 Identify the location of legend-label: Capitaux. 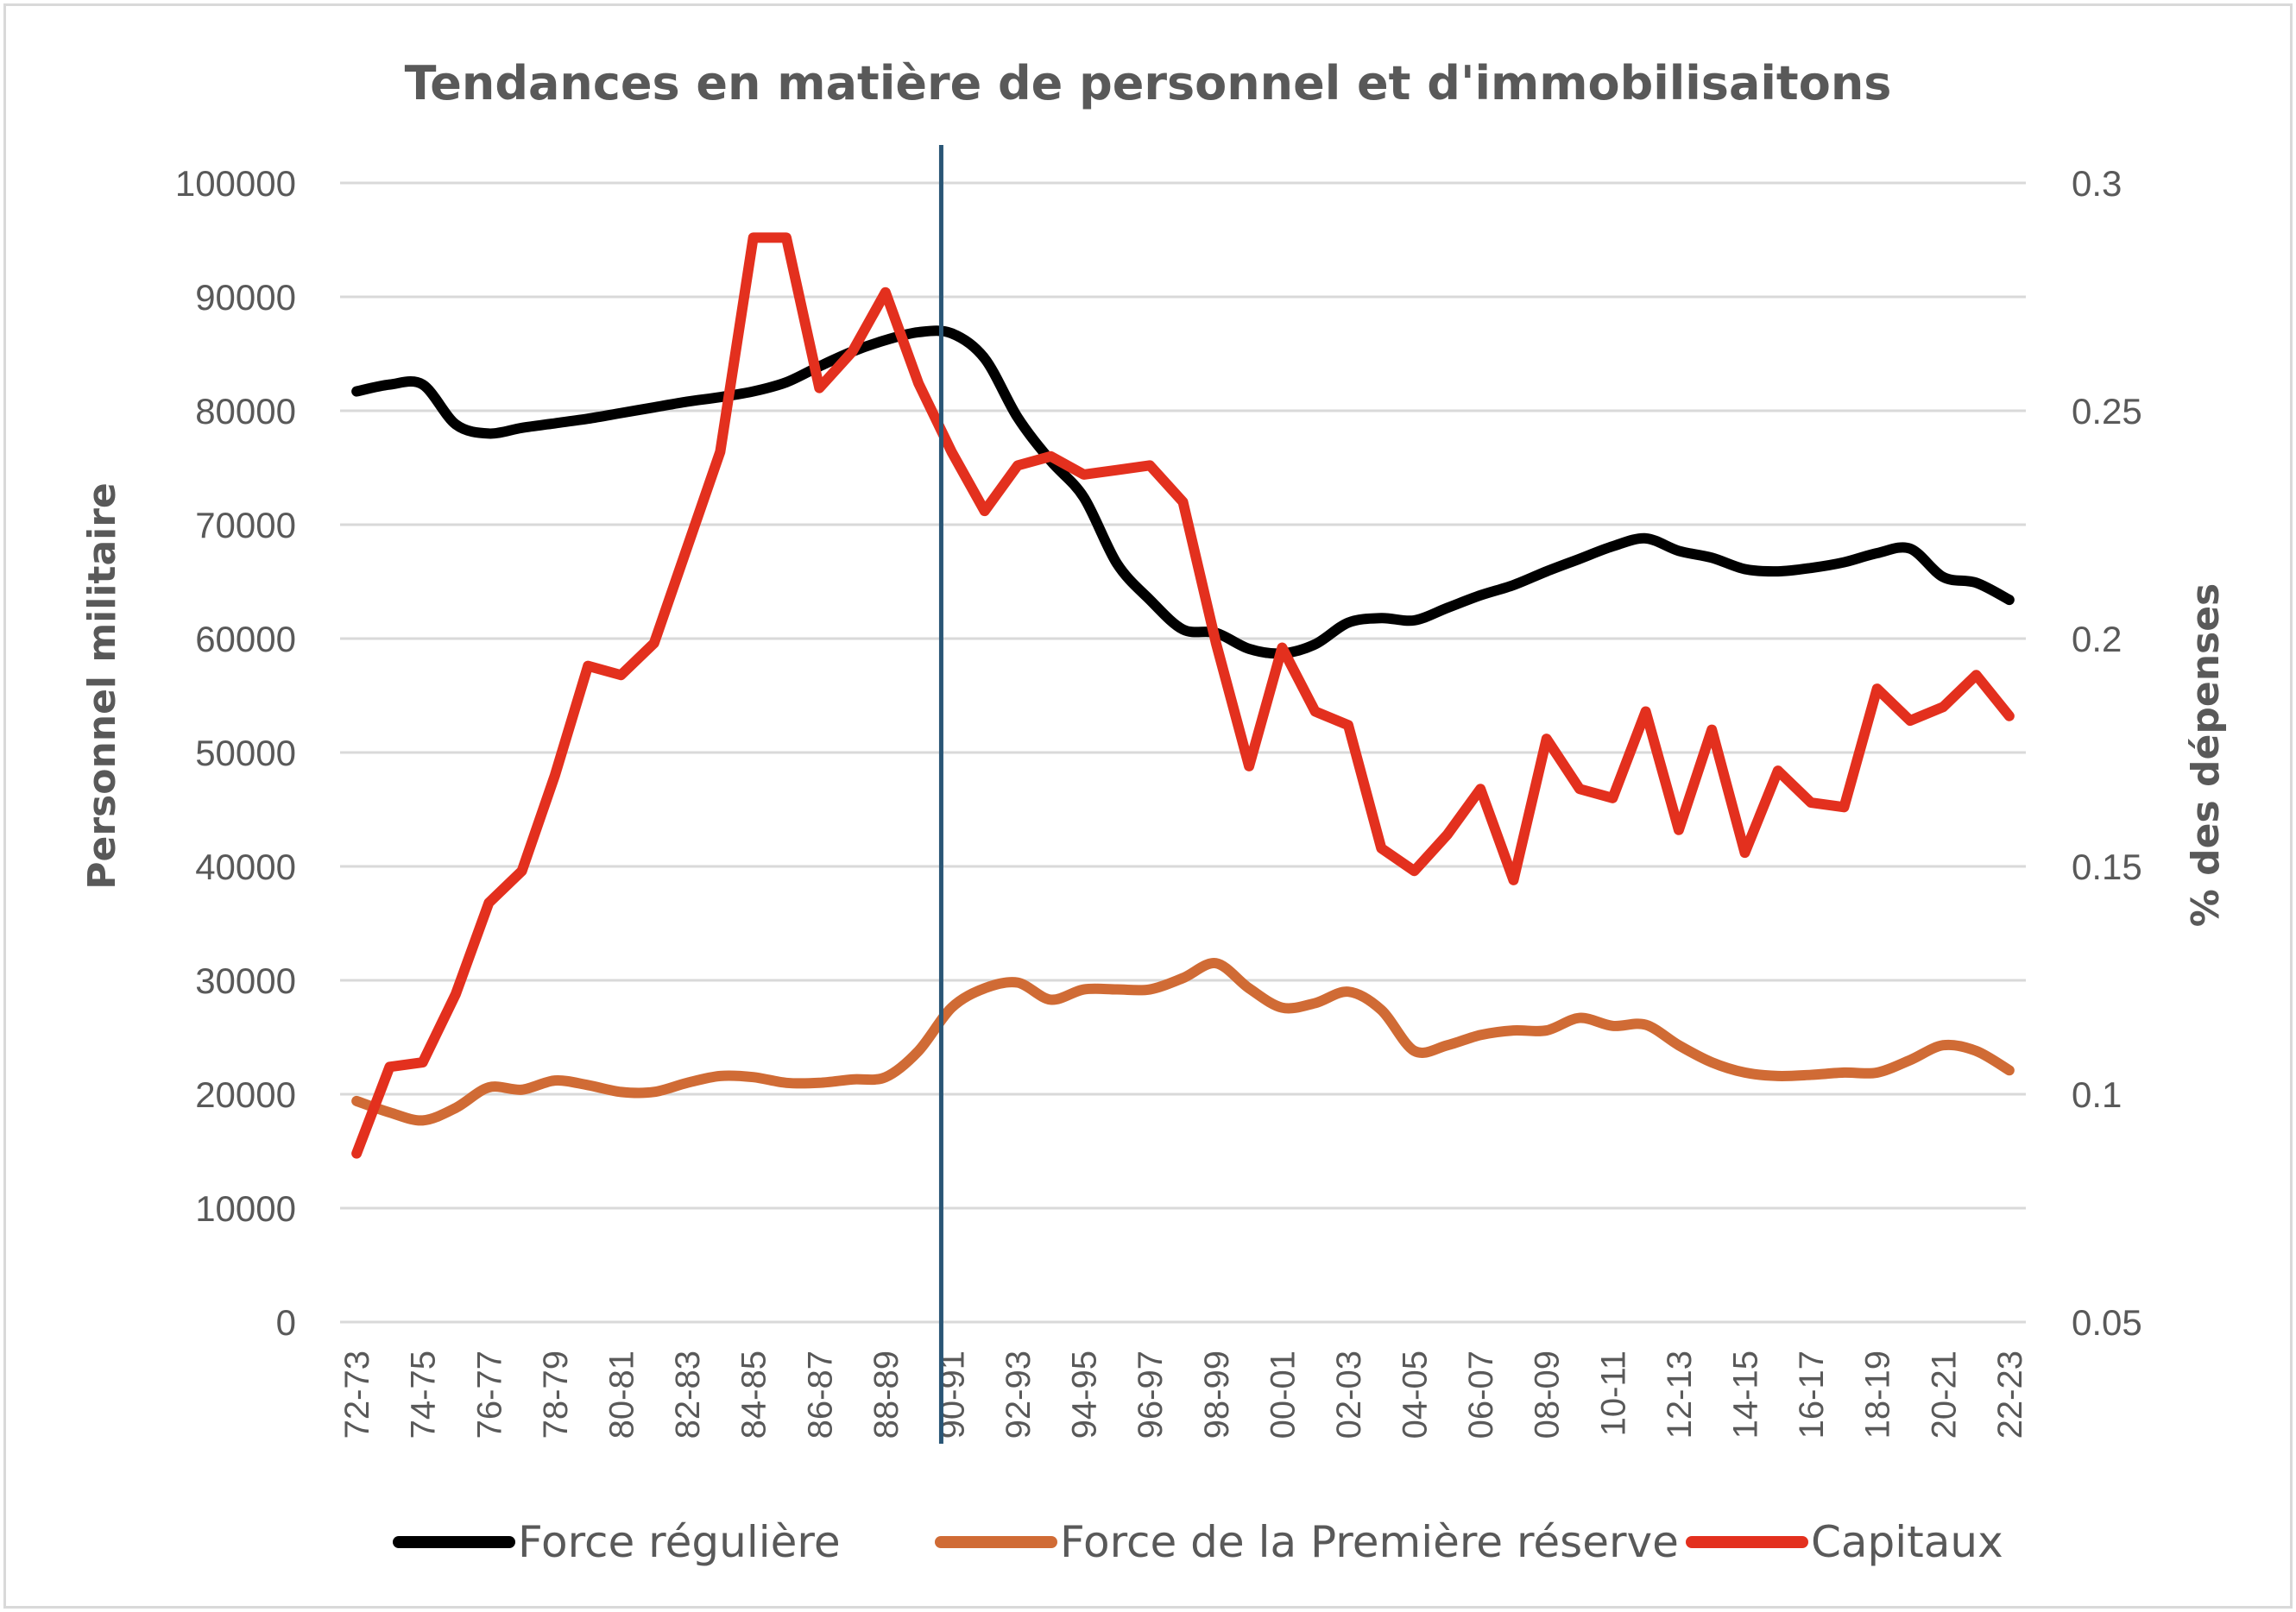
(1907, 1542).